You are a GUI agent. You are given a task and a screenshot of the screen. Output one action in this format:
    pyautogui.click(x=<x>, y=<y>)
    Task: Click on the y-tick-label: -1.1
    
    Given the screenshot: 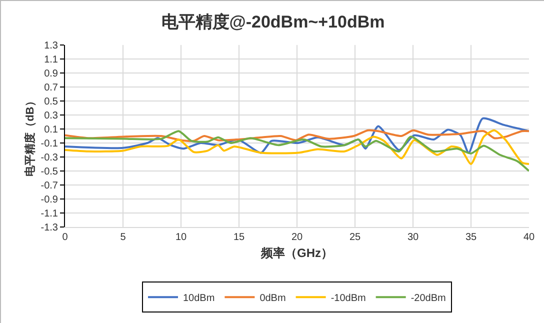 What is the action you would take?
    pyautogui.click(x=49, y=214)
    